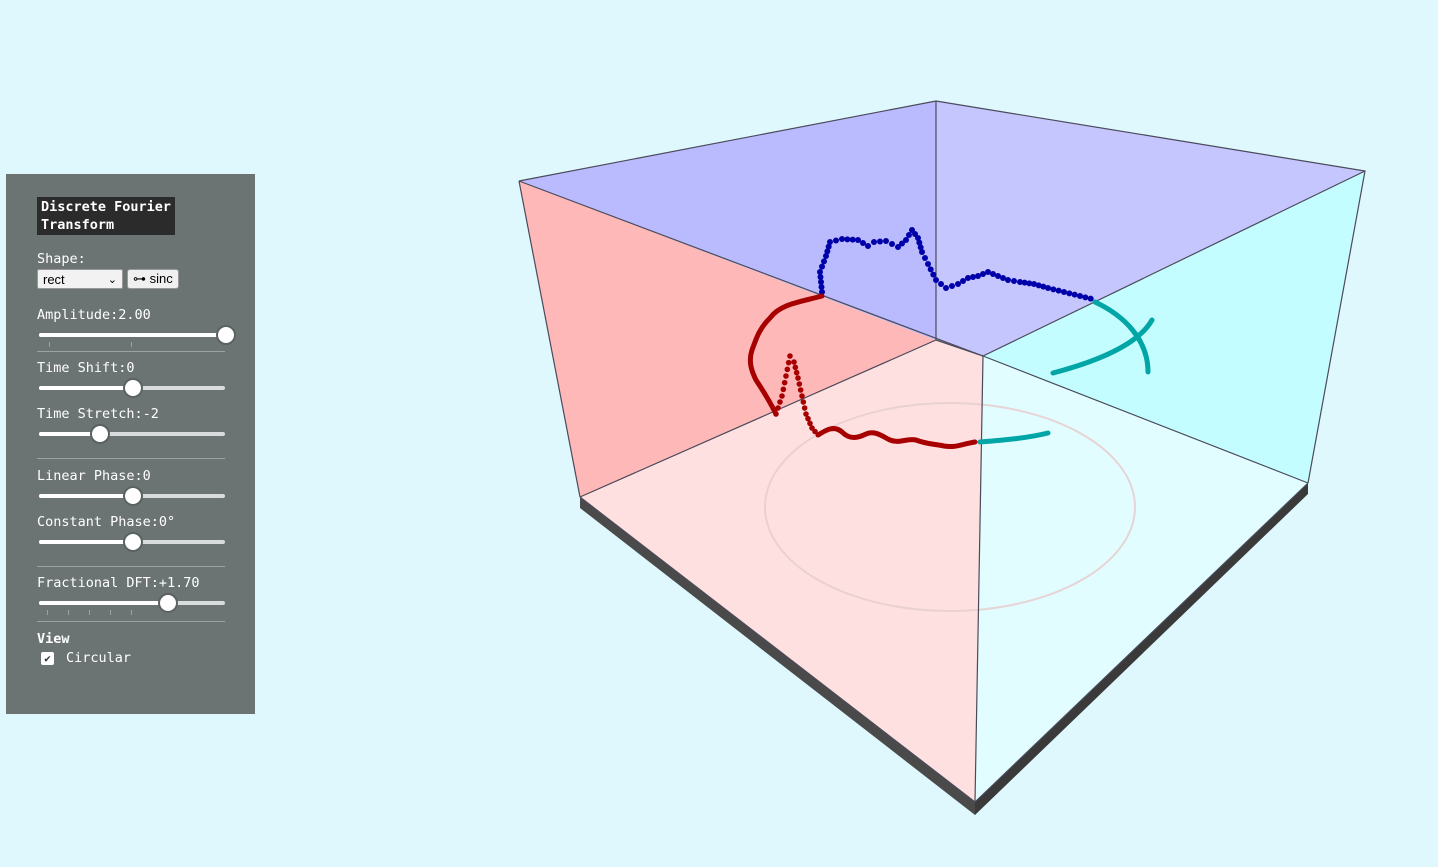 This screenshot has height=867, width=1438. What do you see at coordinates (1141, 649) in the screenshot?
I see `floor-base-right` at bounding box center [1141, 649].